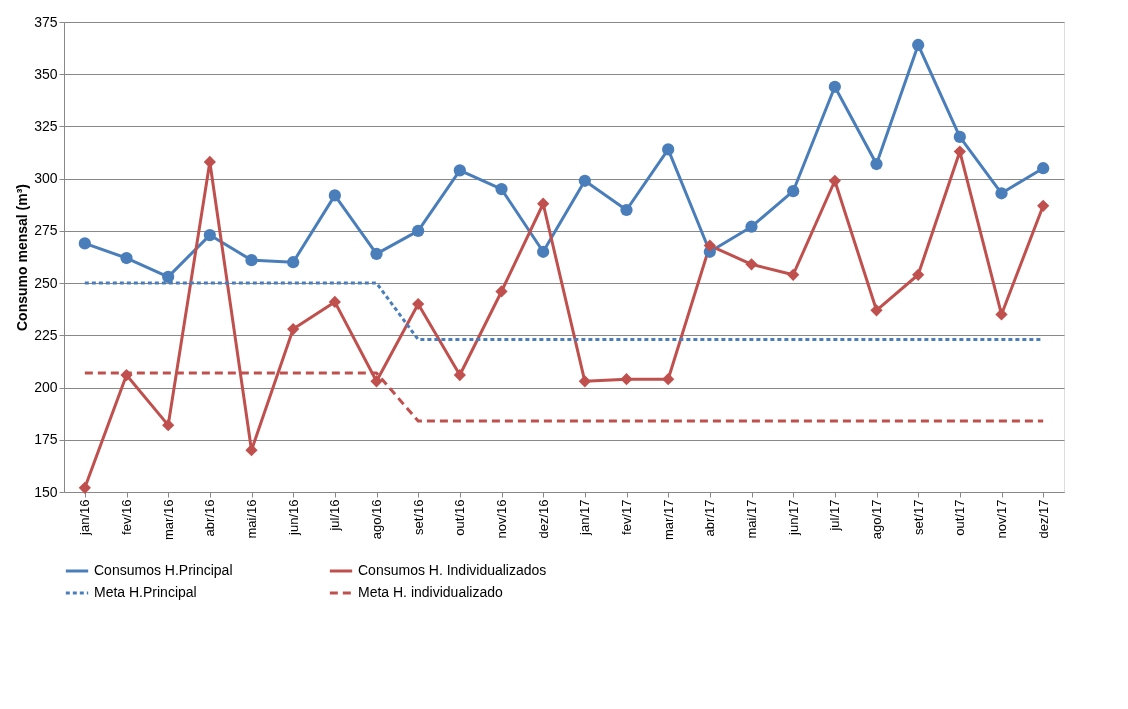  What do you see at coordinates (46, 282) in the screenshot?
I see `y-tick-label: 250` at bounding box center [46, 282].